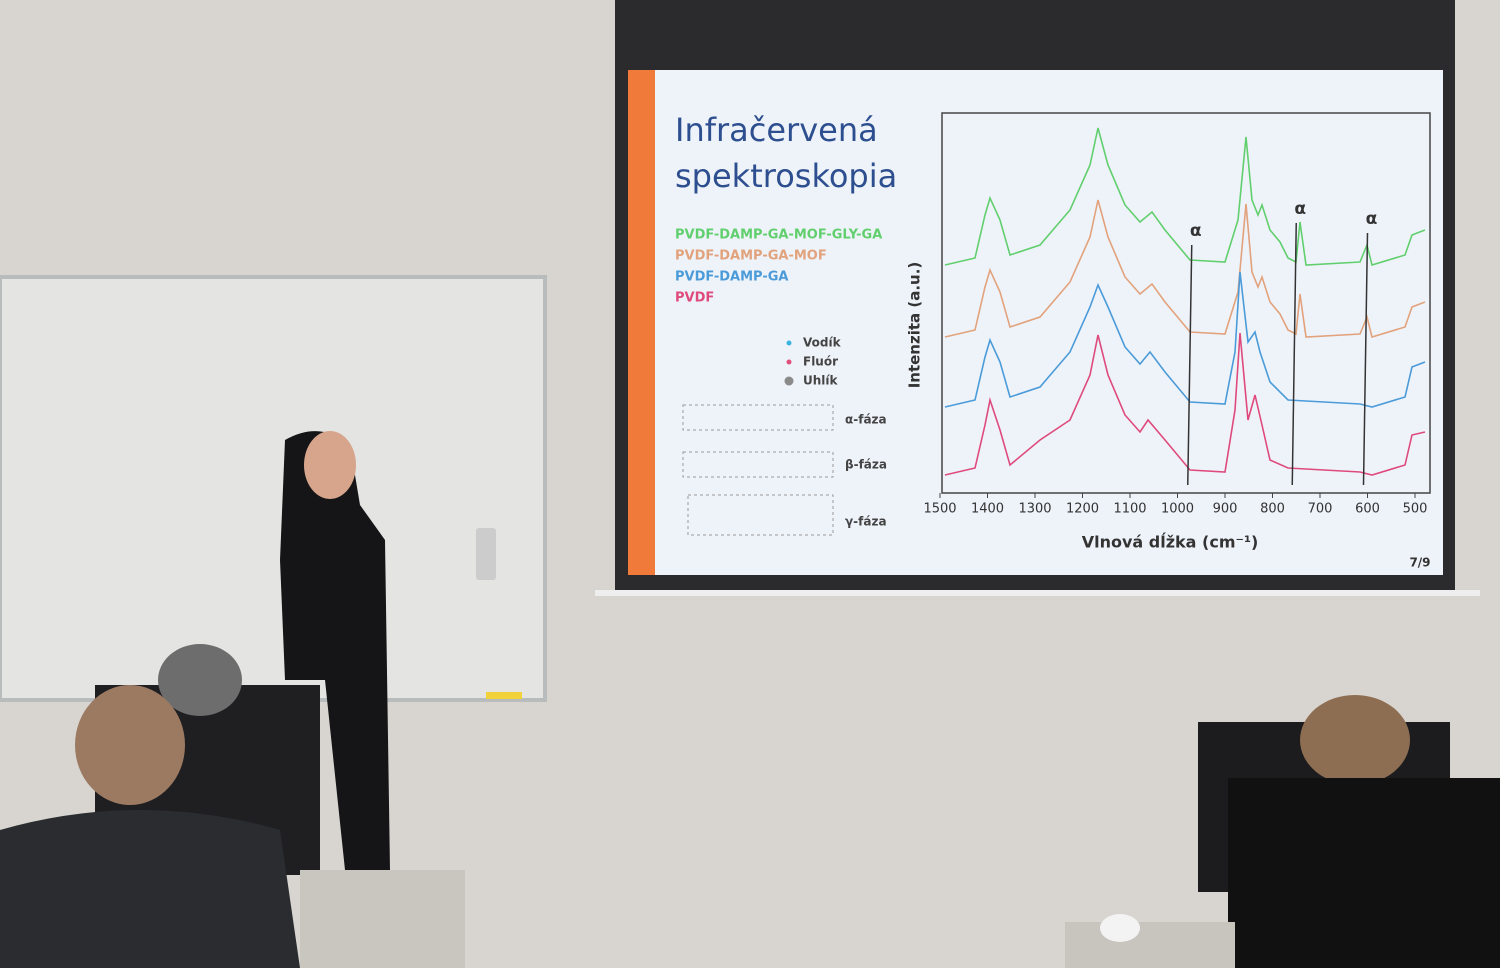 This screenshot has height=968, width=1500. Describe the element at coordinates (1037, 593) in the screenshot. I see `ledge` at that location.